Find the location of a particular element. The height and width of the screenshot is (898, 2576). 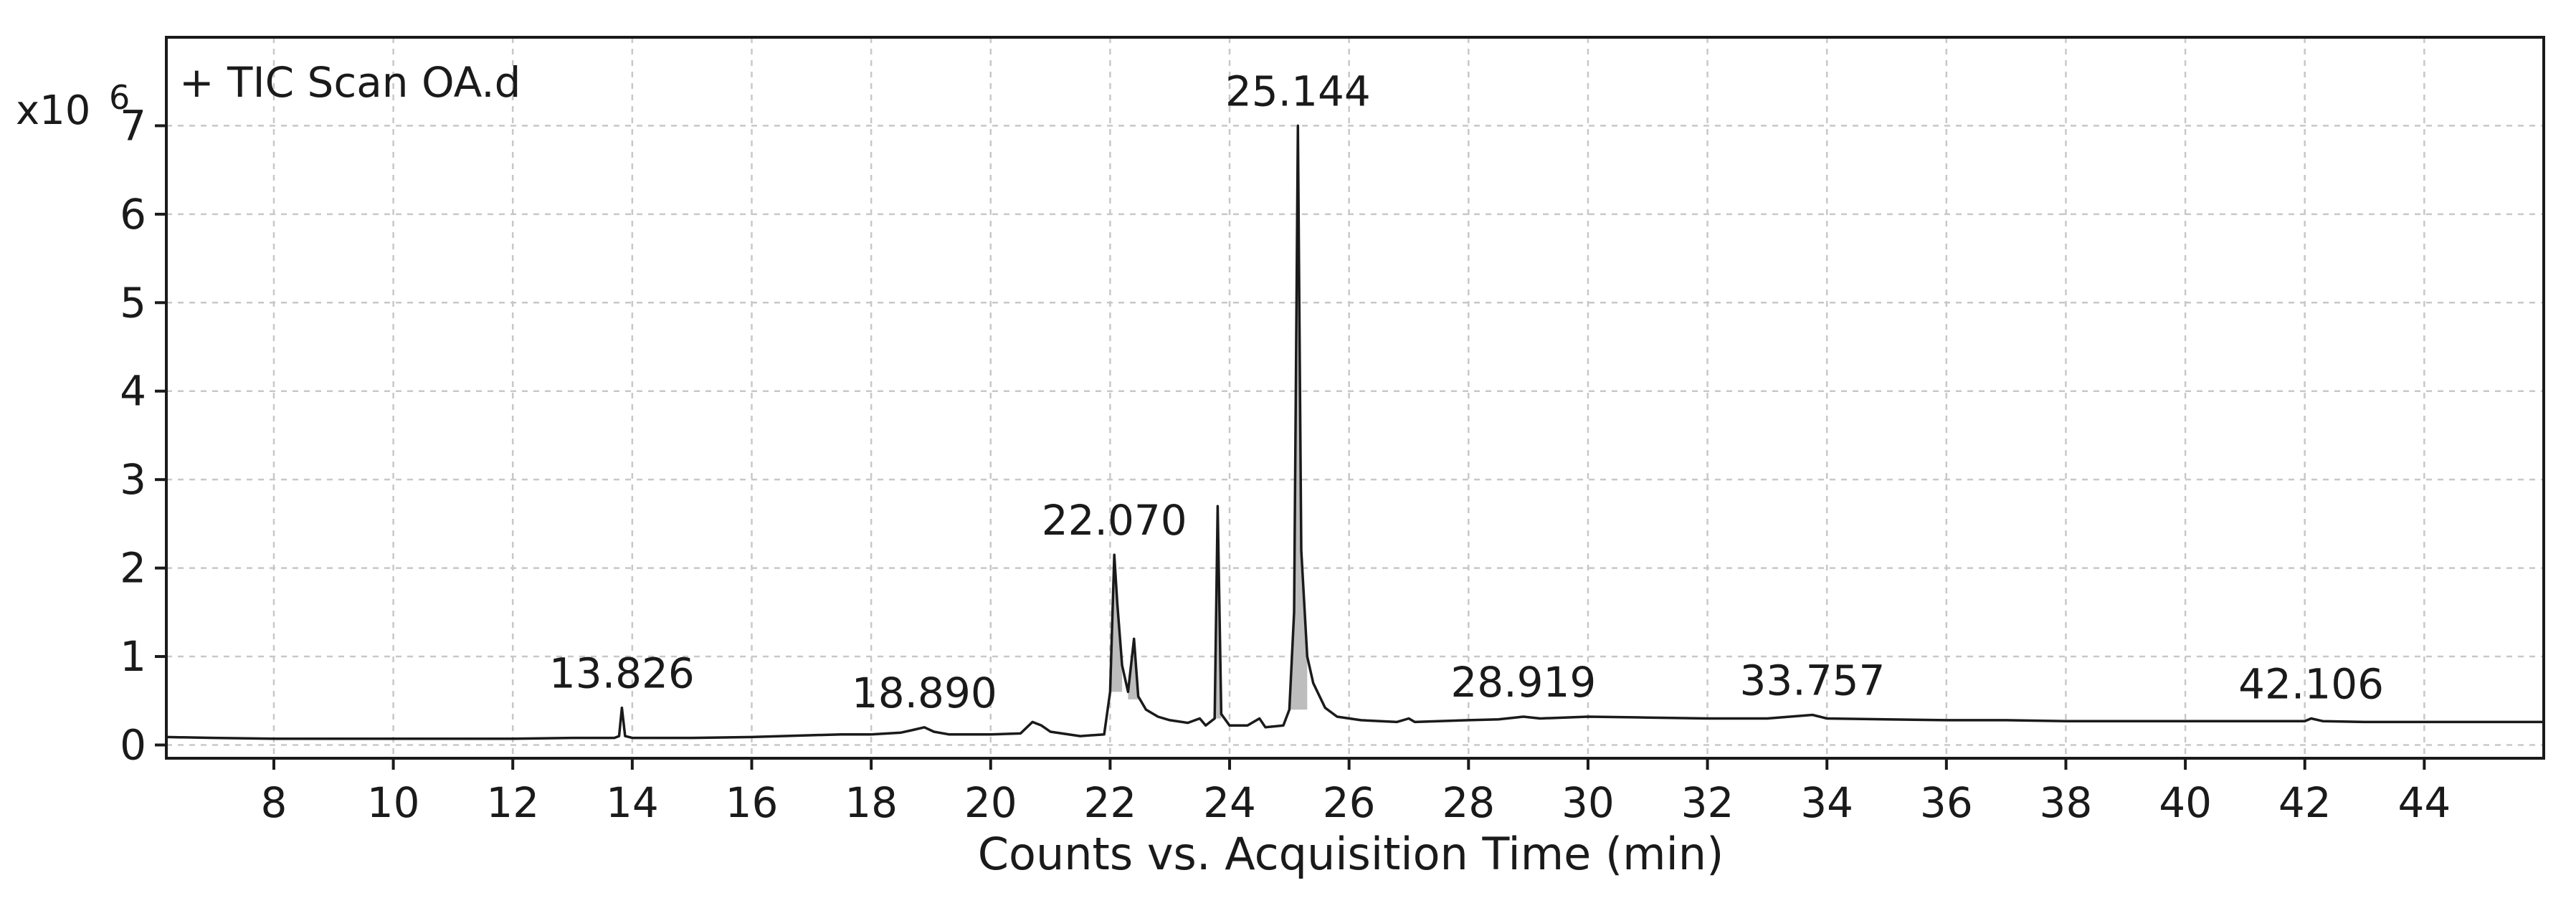

y-tick-label-7: 7 is located at coordinates (133, 126).